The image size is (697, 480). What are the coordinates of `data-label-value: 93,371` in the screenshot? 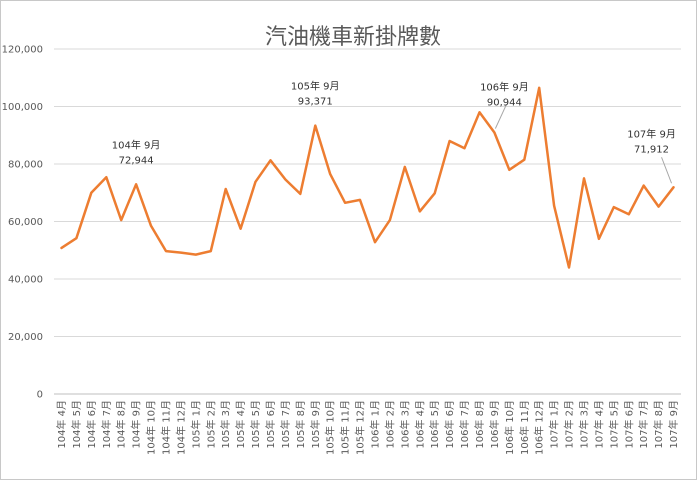 It's located at (315, 102).